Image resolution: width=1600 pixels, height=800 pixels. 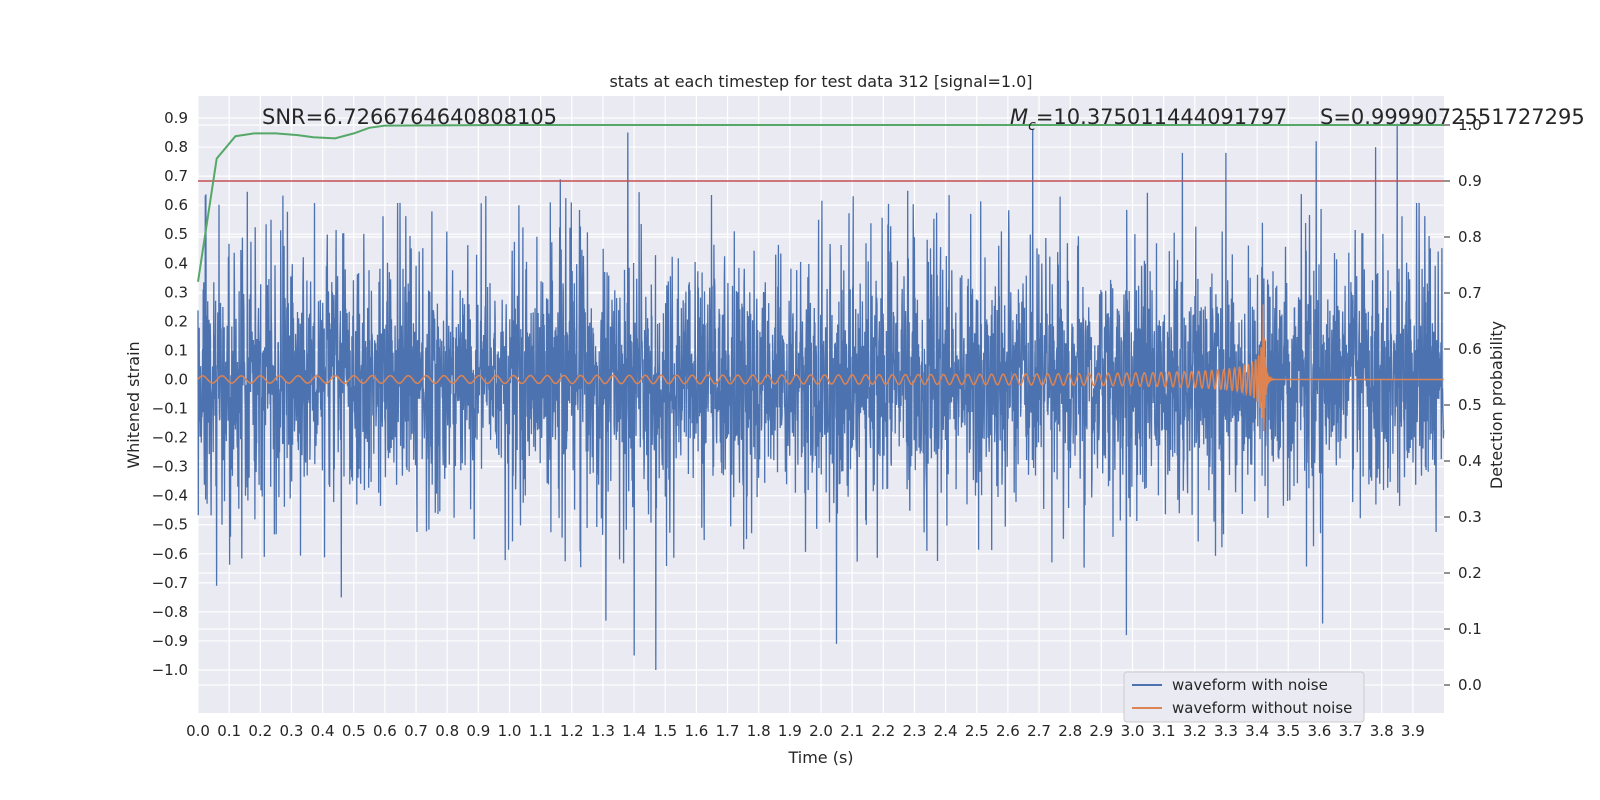 I want to click on x-tick-label: 2.0, so click(x=821, y=731).